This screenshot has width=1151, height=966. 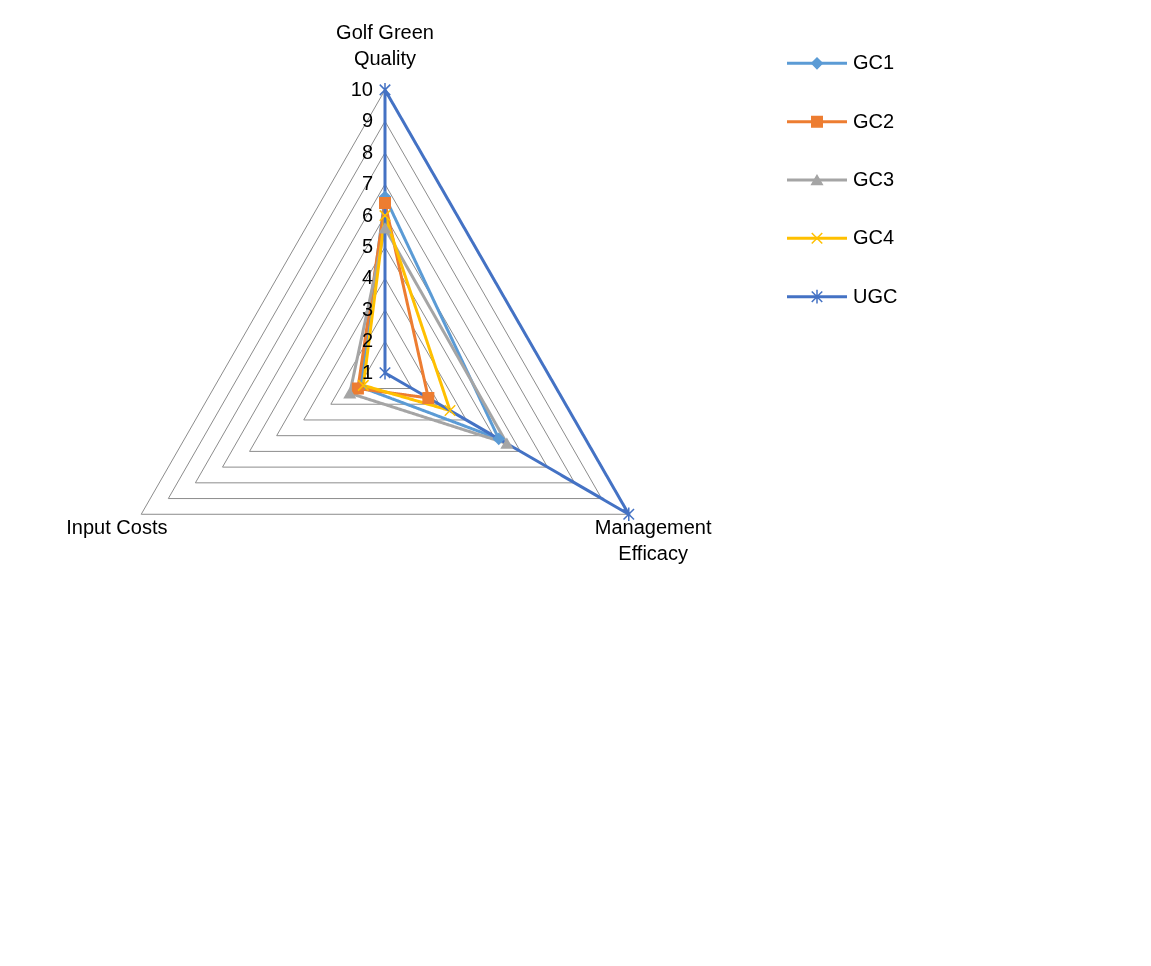 What do you see at coordinates (874, 62) in the screenshot?
I see `legend-label: GC1` at bounding box center [874, 62].